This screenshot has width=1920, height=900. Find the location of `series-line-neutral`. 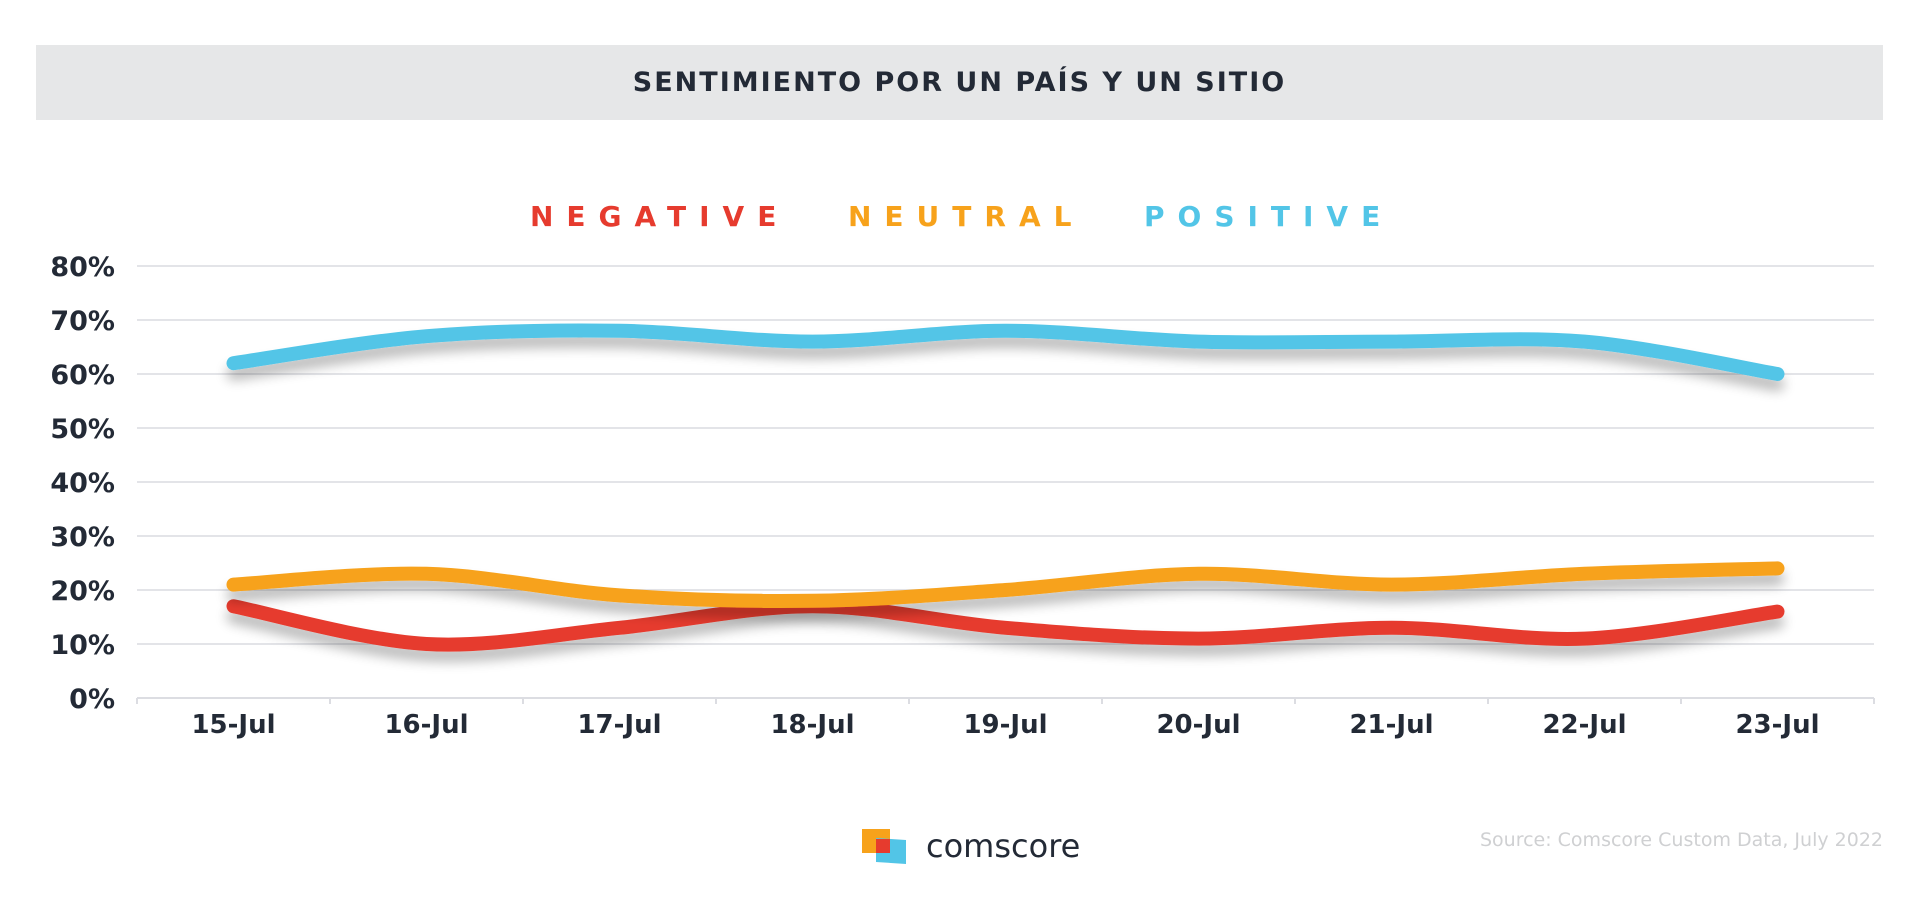

series-line-neutral is located at coordinates (1005, 585).